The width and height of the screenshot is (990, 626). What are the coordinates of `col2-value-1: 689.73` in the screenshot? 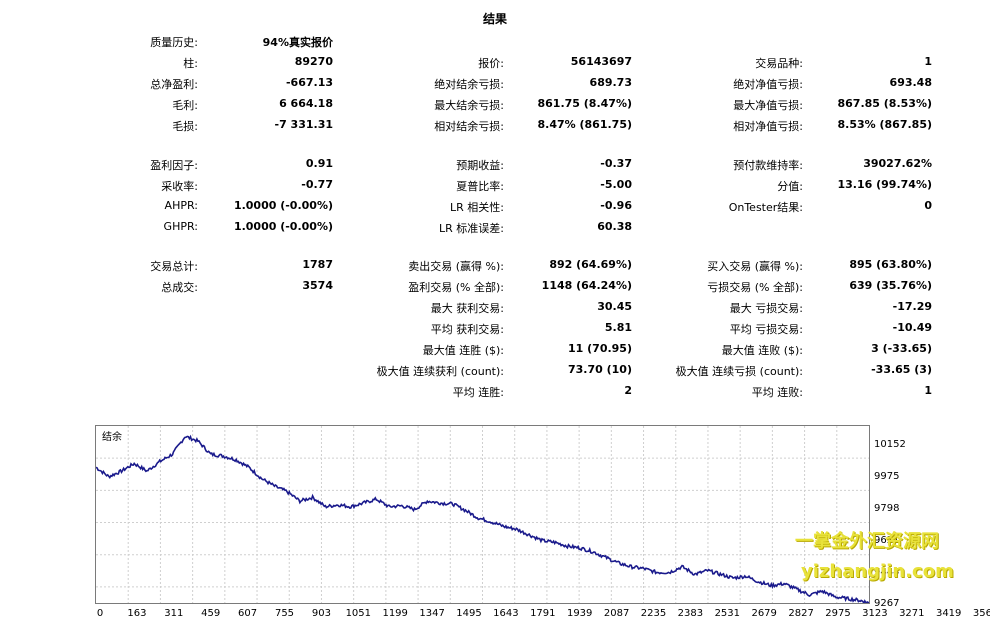 It's located at (610, 82).